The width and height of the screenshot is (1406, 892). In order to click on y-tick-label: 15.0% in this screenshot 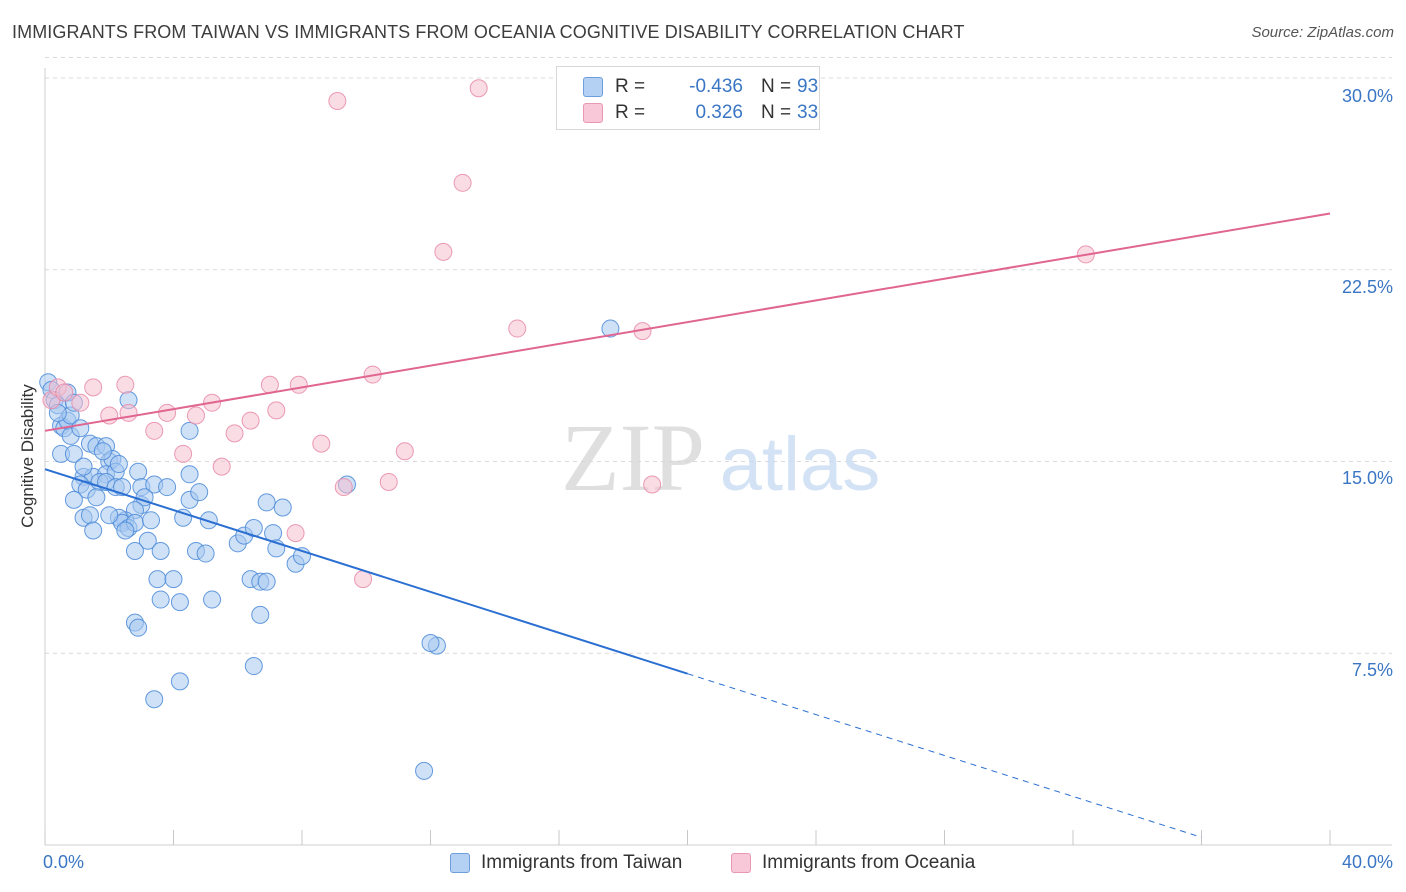, I will do `click(1367, 478)`.